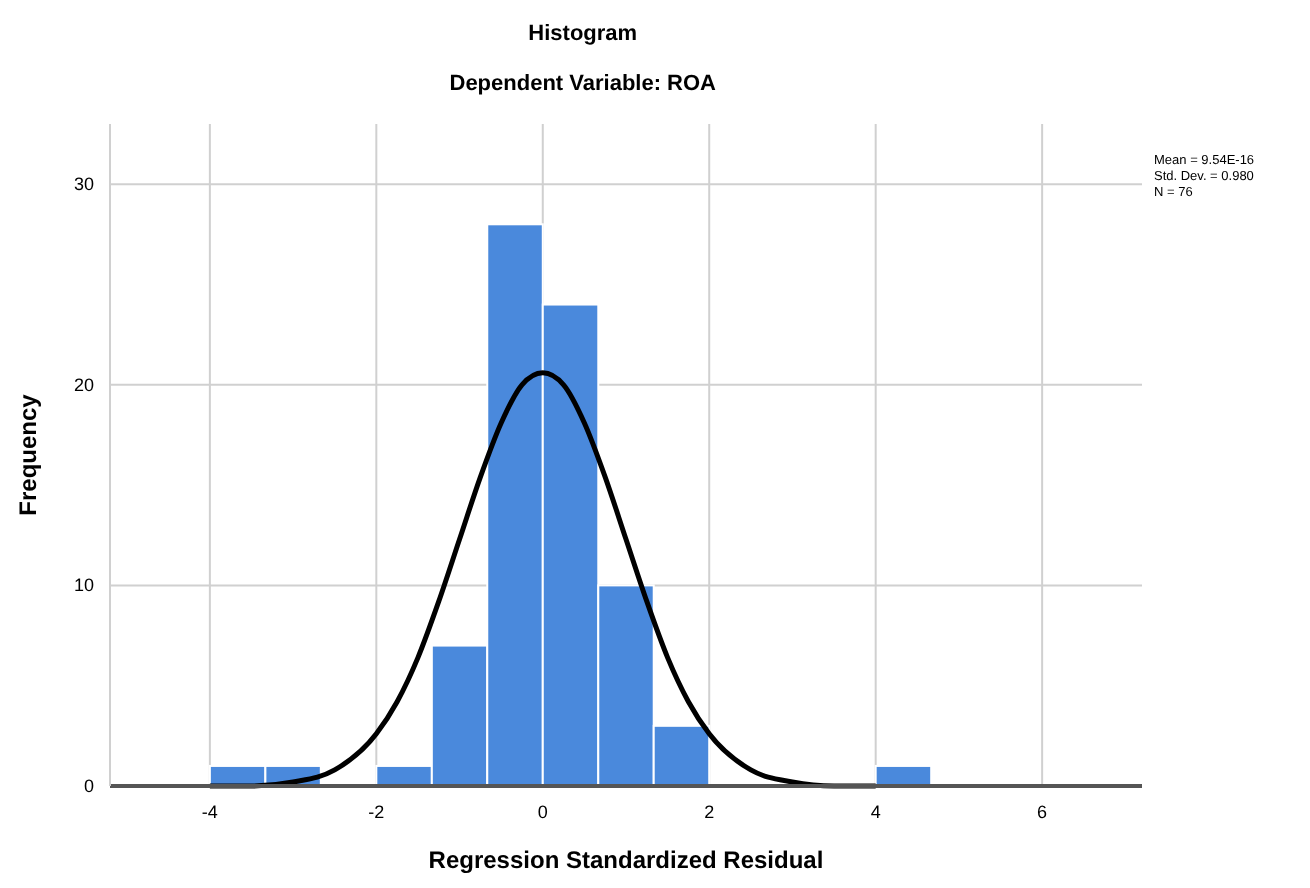 Image resolution: width=1310 pixels, height=888 pixels. What do you see at coordinates (1042, 812) in the screenshot?
I see `x-tick-label: 6` at bounding box center [1042, 812].